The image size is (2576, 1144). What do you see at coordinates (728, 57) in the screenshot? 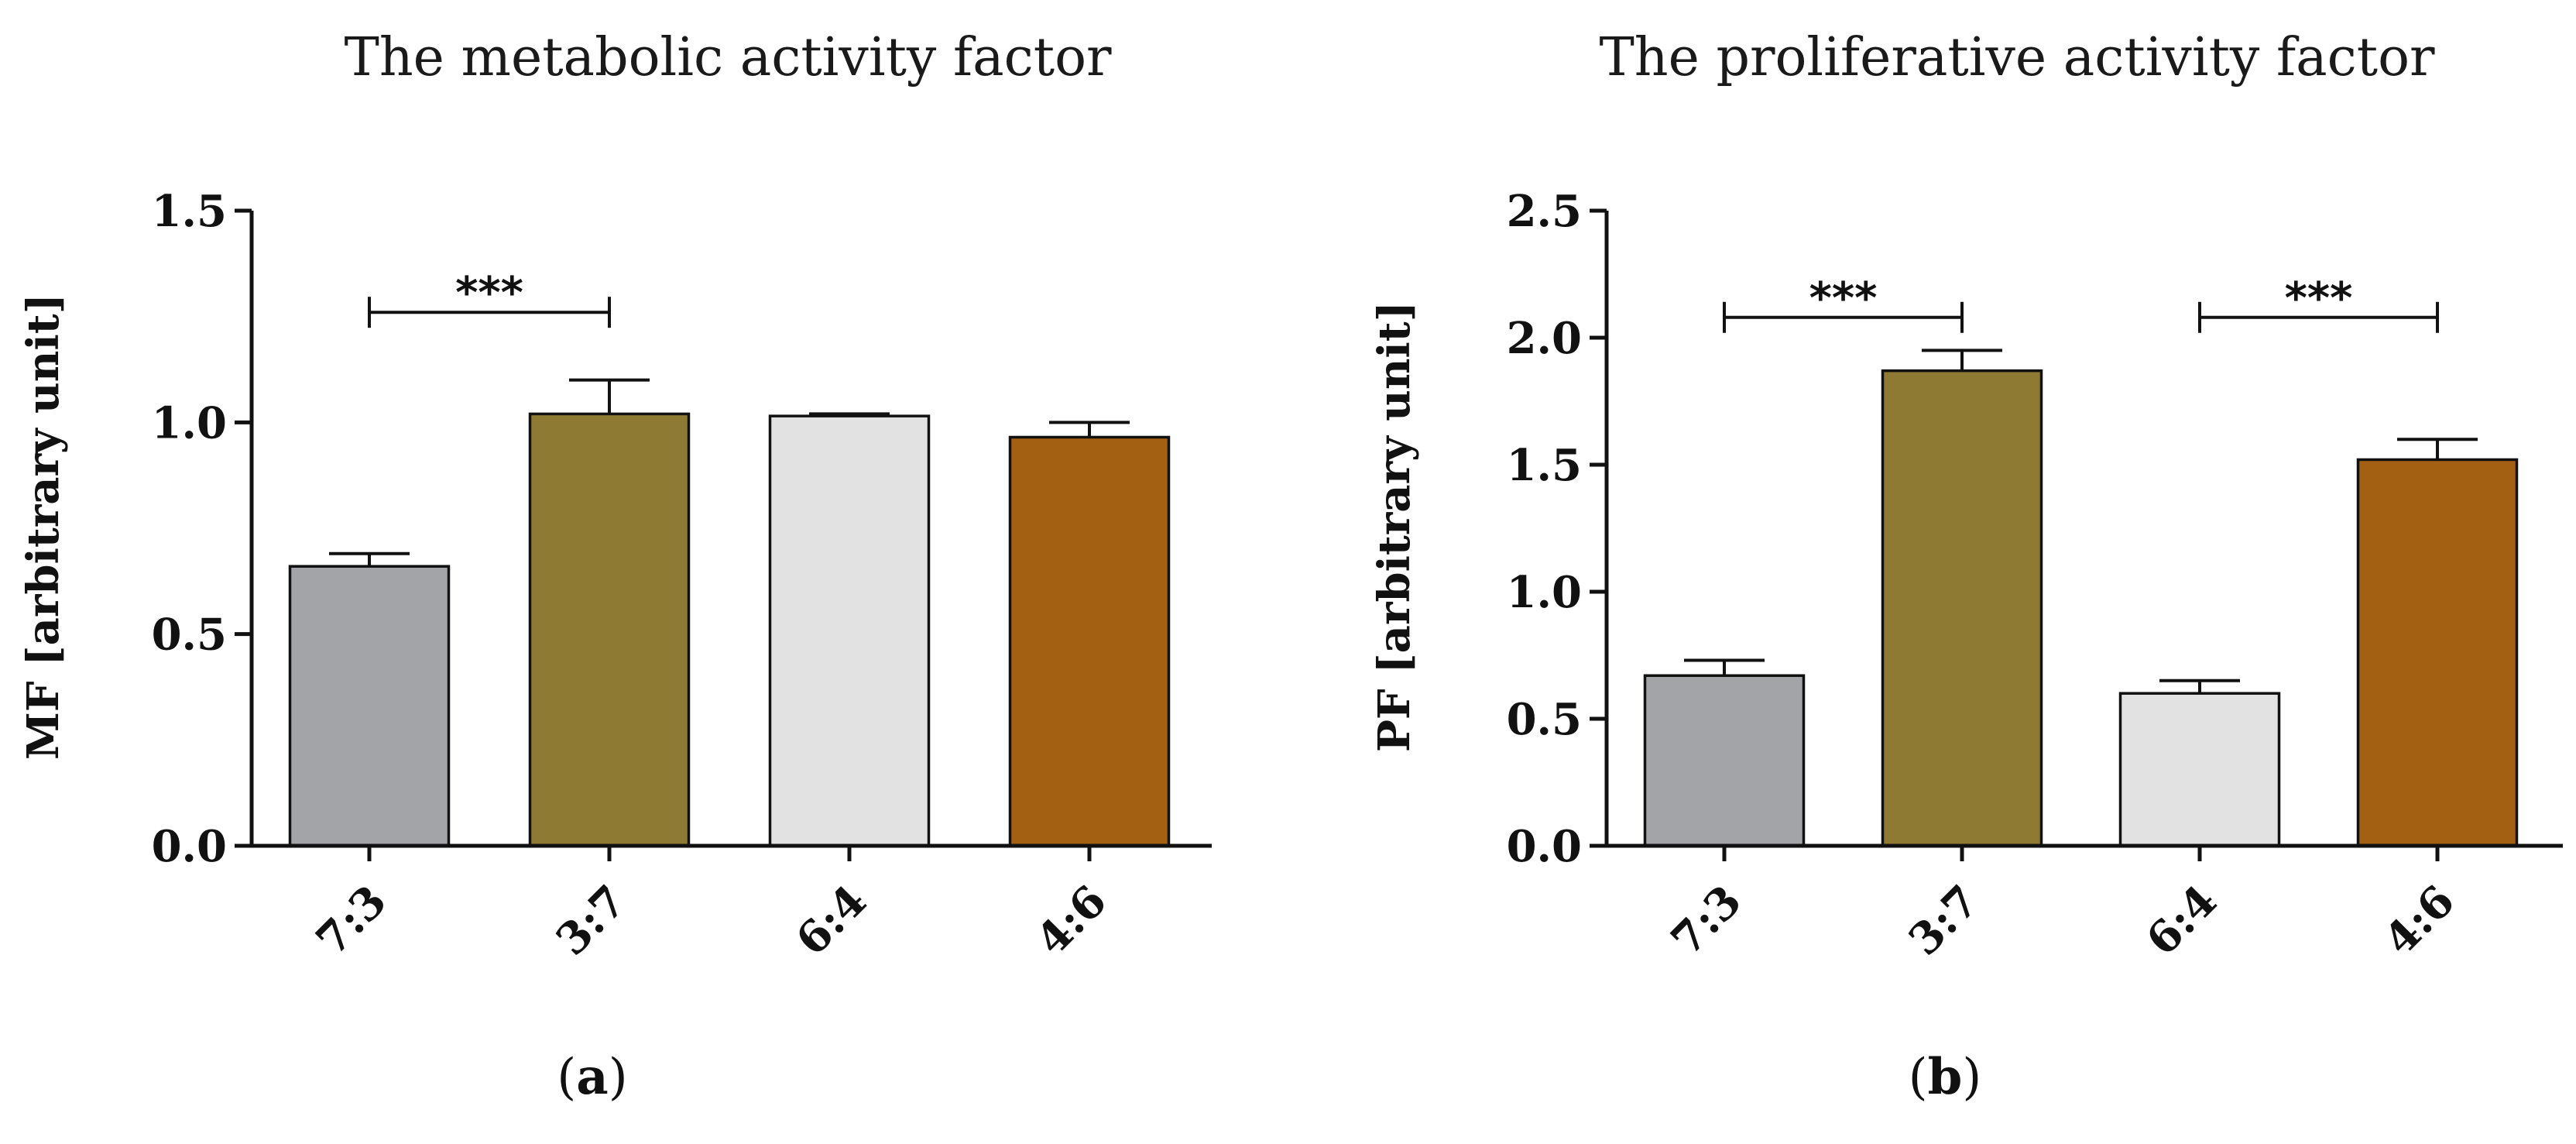
I see `chart-title: The metabolic activity factor` at bounding box center [728, 57].